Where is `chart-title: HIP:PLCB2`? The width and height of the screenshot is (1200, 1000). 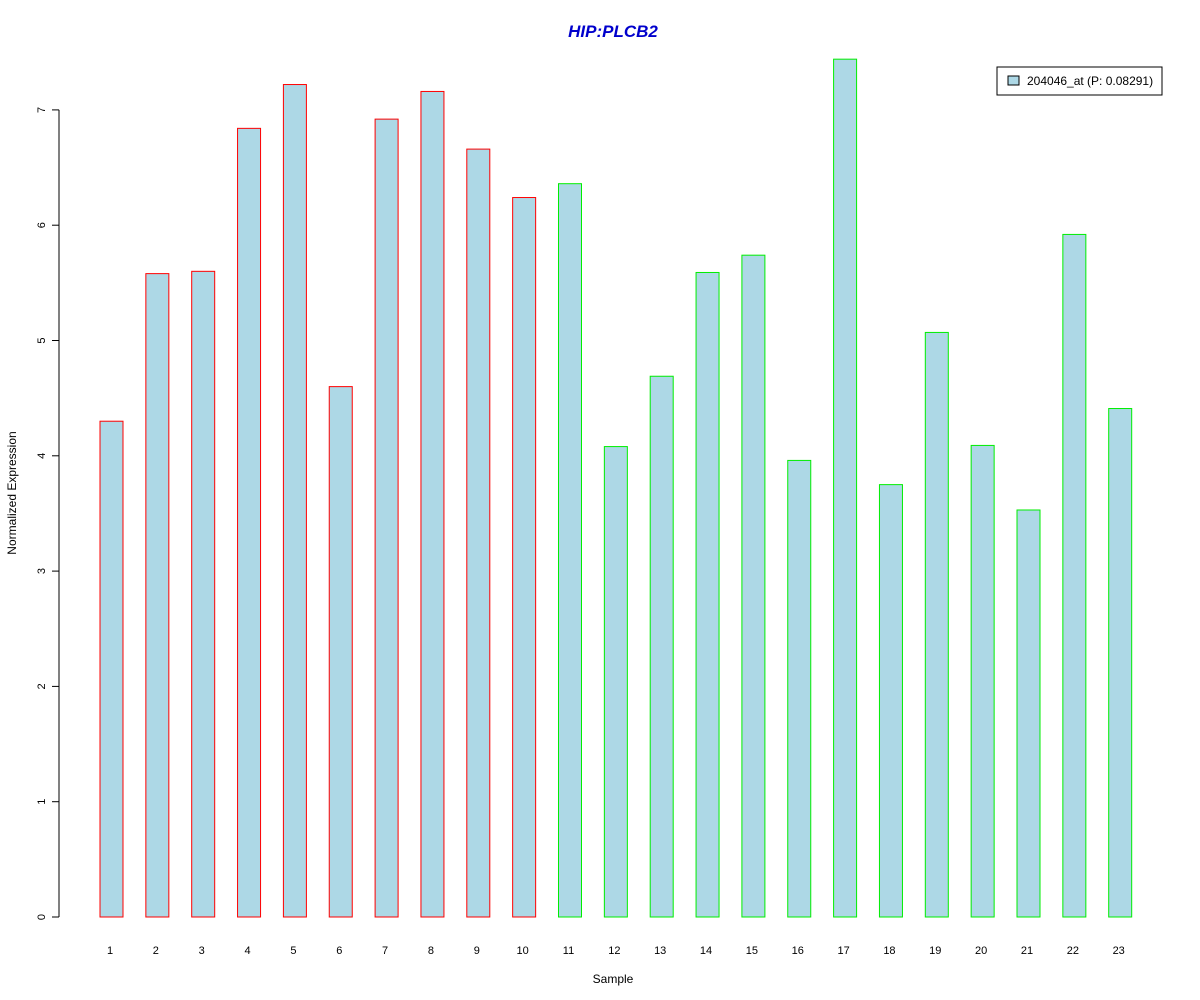 chart-title: HIP:PLCB2 is located at coordinates (613, 31).